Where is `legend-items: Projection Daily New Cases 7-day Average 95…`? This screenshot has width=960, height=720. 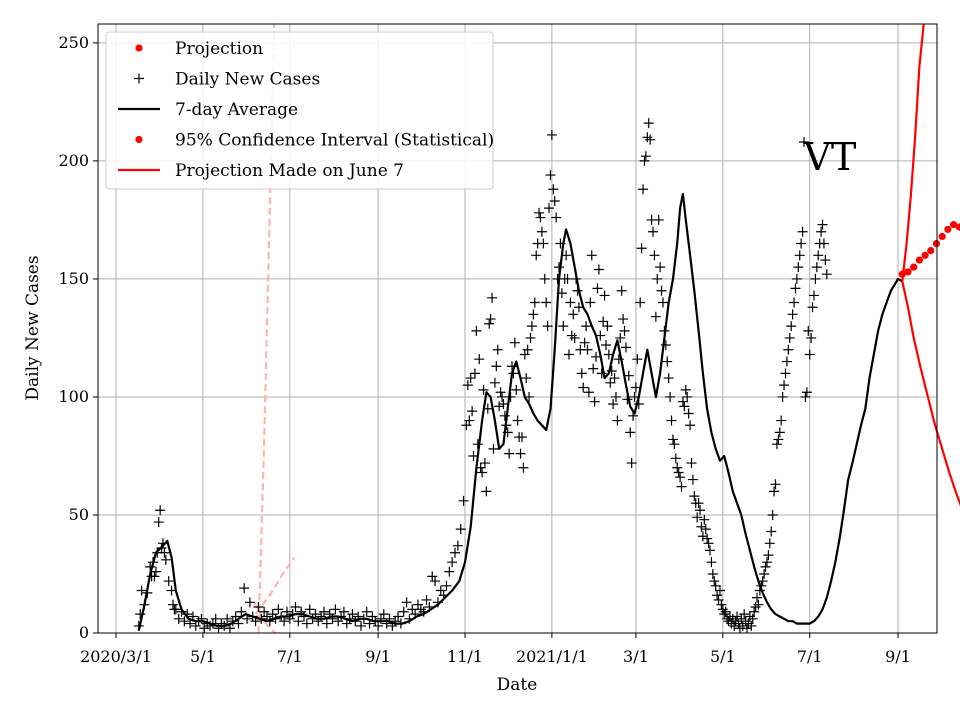
legend-items: Projection Daily New Cases 7-day Average 95… is located at coordinates (306, 110).